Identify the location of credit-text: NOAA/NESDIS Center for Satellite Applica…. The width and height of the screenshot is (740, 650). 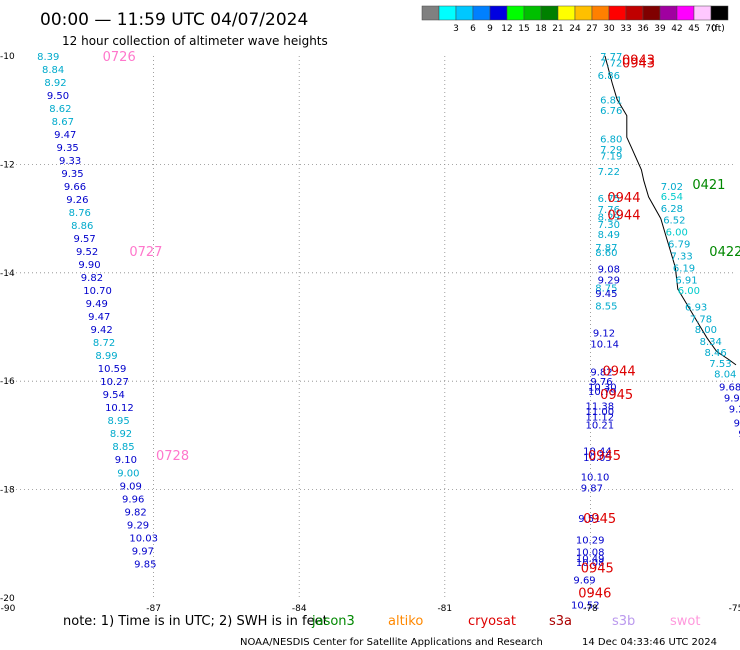
(391, 642).